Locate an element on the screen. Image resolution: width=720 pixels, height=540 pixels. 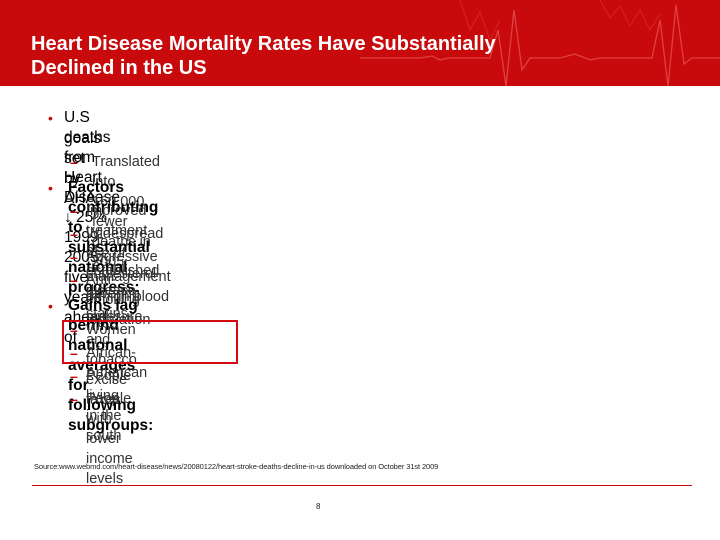
bullet-3-subitem-3: People living in the south is located at coordinates (109, 406).